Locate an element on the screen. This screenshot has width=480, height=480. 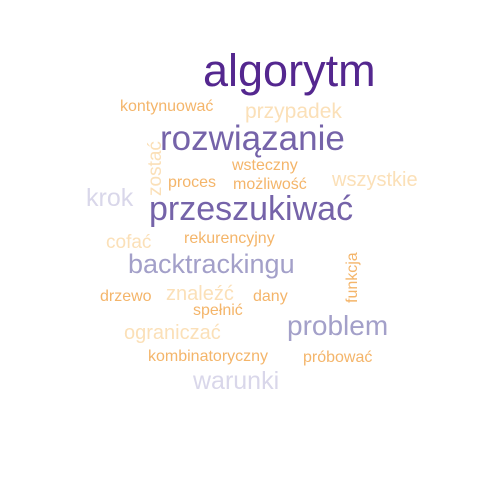
word-dany: dany is located at coordinates (270, 296).